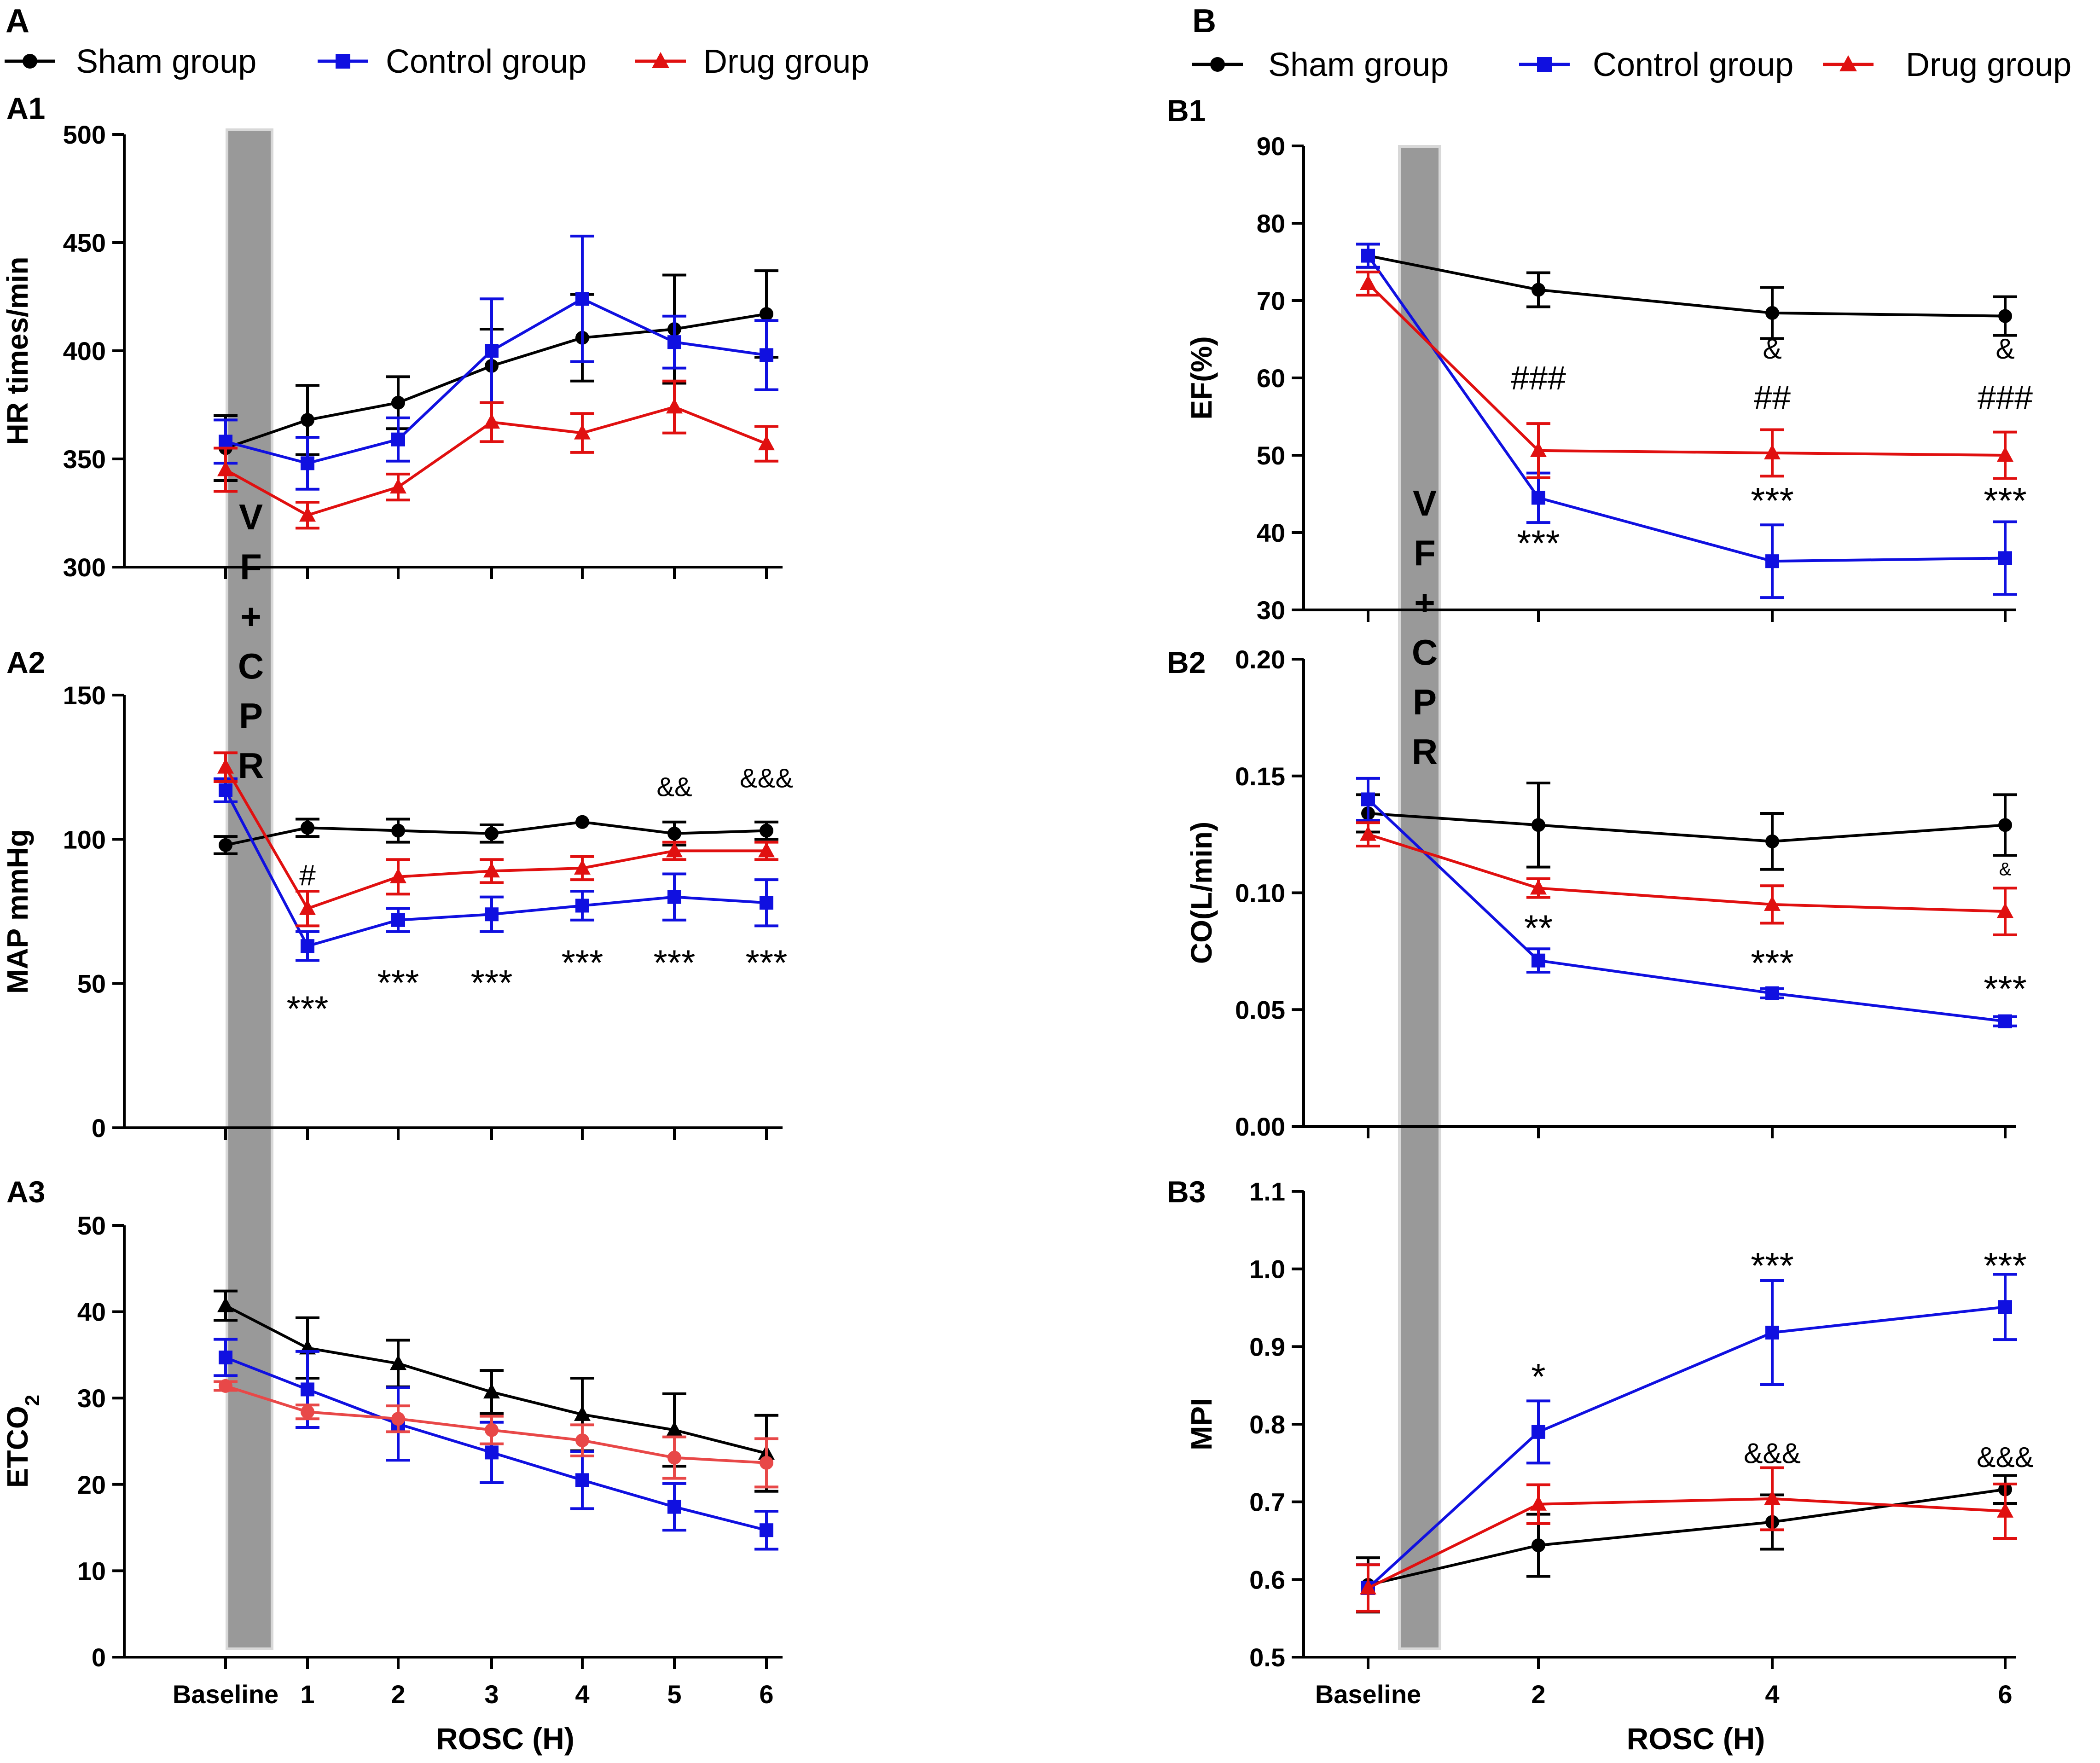 The height and width of the screenshot is (1763, 2100). I want to click on panel-label-b1: B1, so click(1186, 111).